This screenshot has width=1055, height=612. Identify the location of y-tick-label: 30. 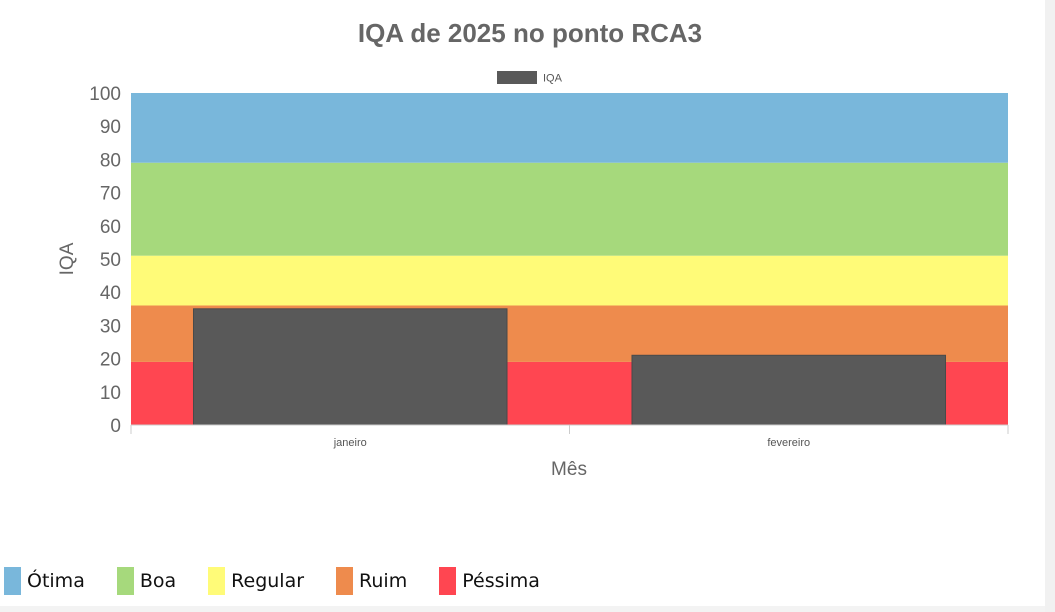
(110, 326).